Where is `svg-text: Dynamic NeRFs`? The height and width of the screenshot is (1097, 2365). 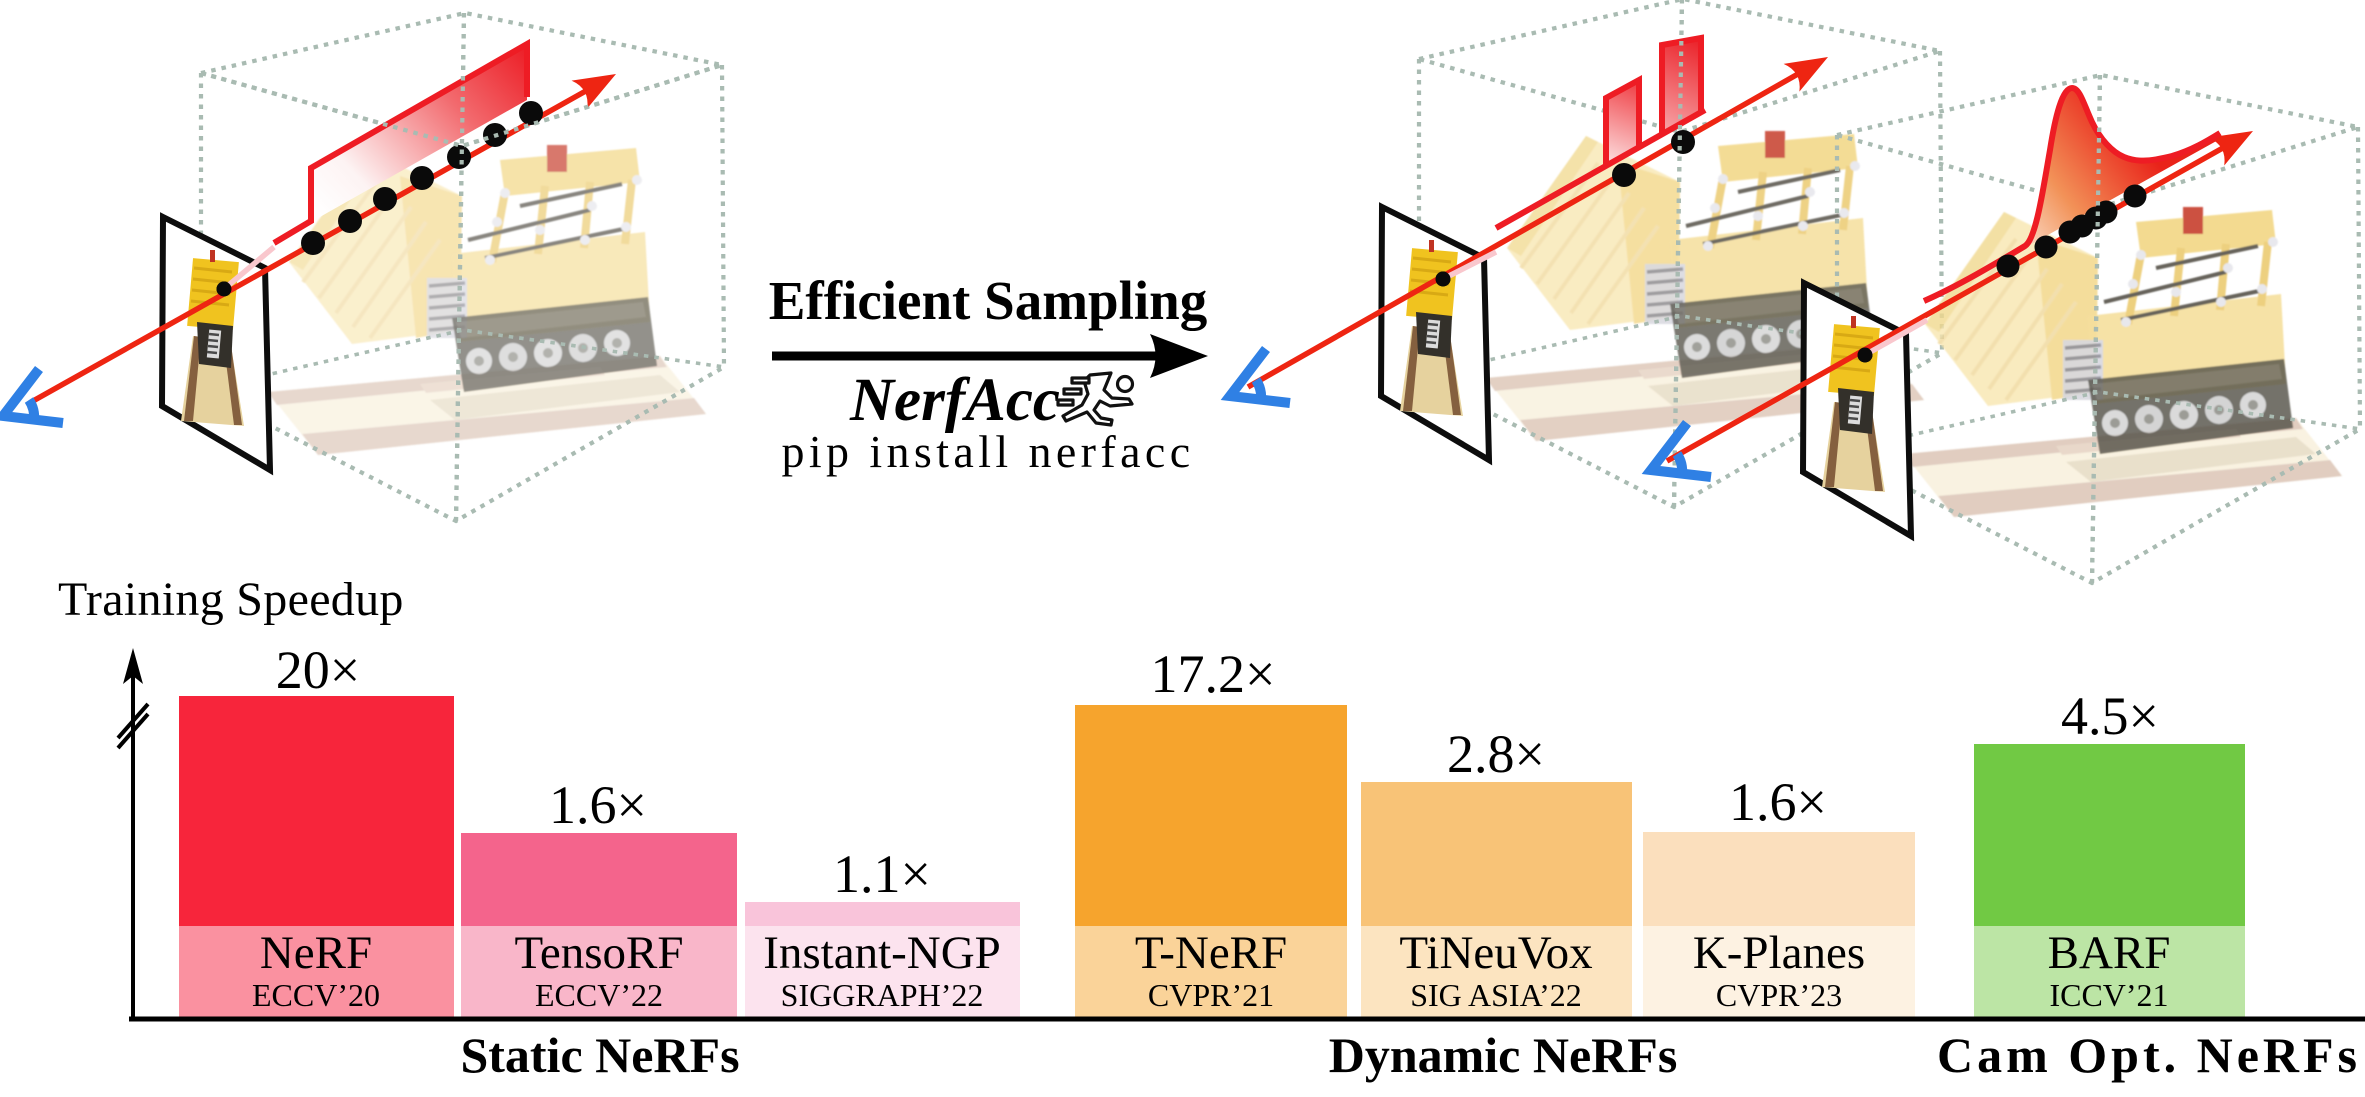
svg-text: Dynamic NeRFs is located at coordinates (1503, 1055).